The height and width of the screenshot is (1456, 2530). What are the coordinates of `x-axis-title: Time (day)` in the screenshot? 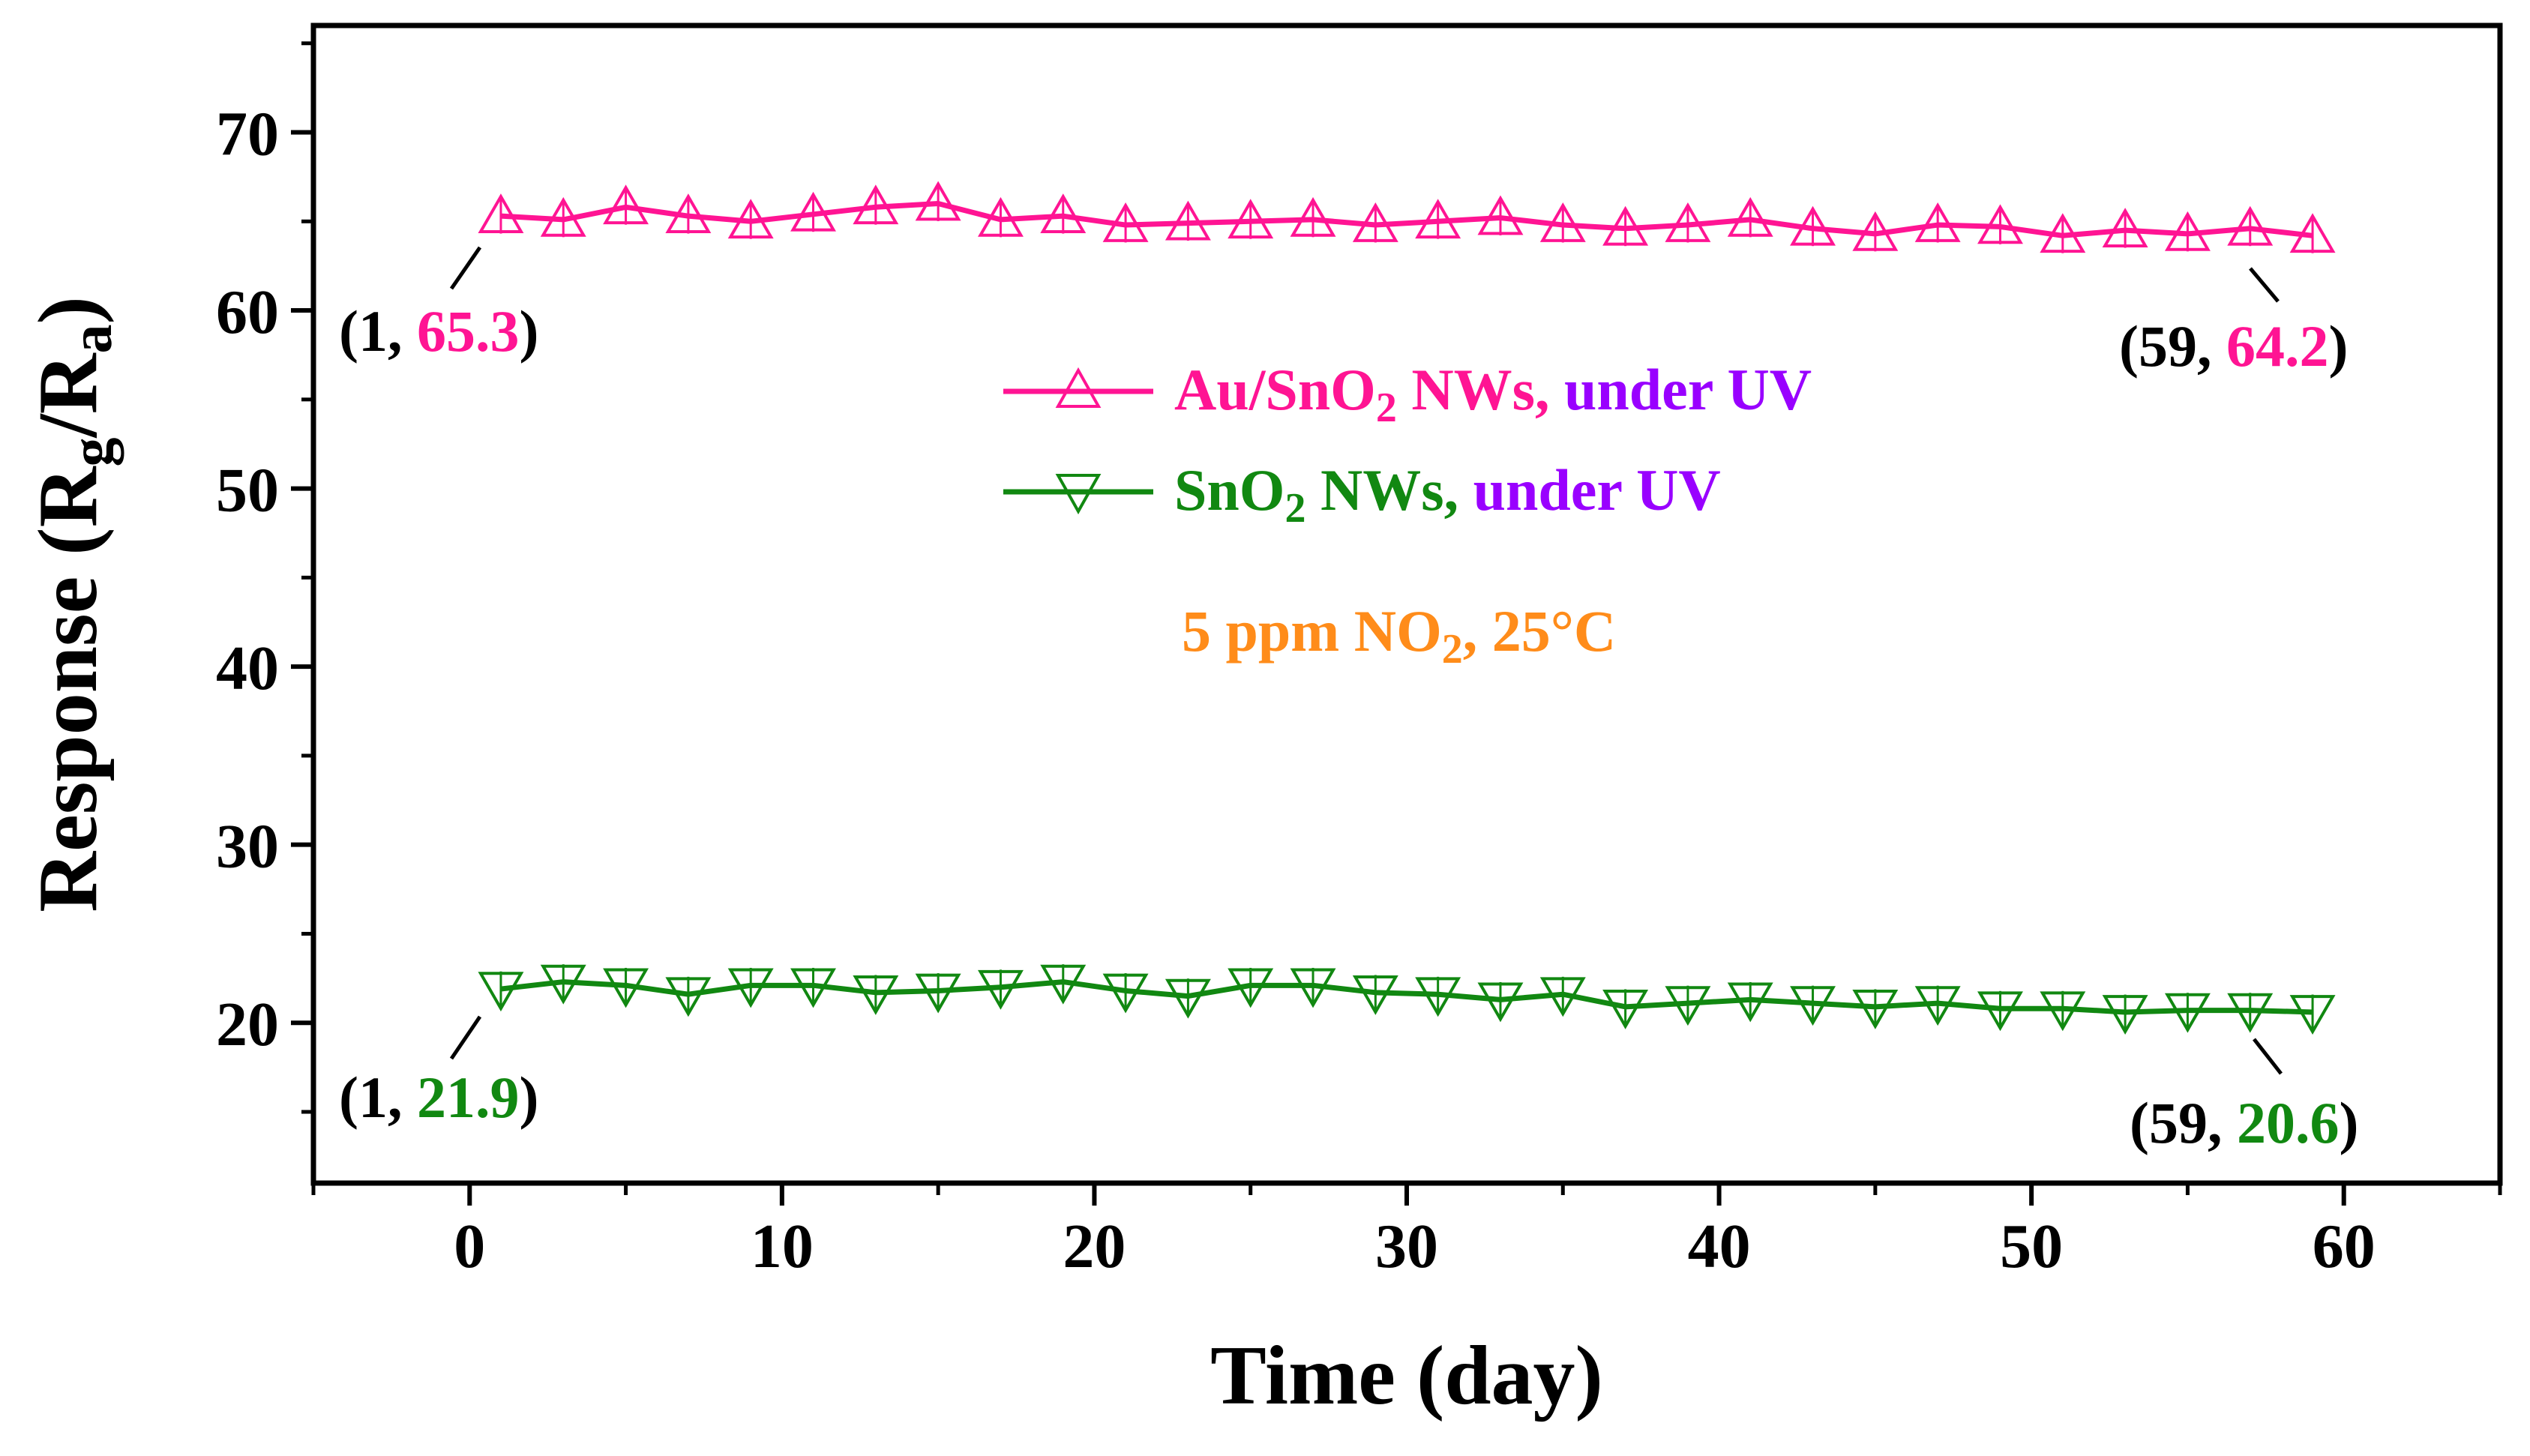 It's located at (1406, 1375).